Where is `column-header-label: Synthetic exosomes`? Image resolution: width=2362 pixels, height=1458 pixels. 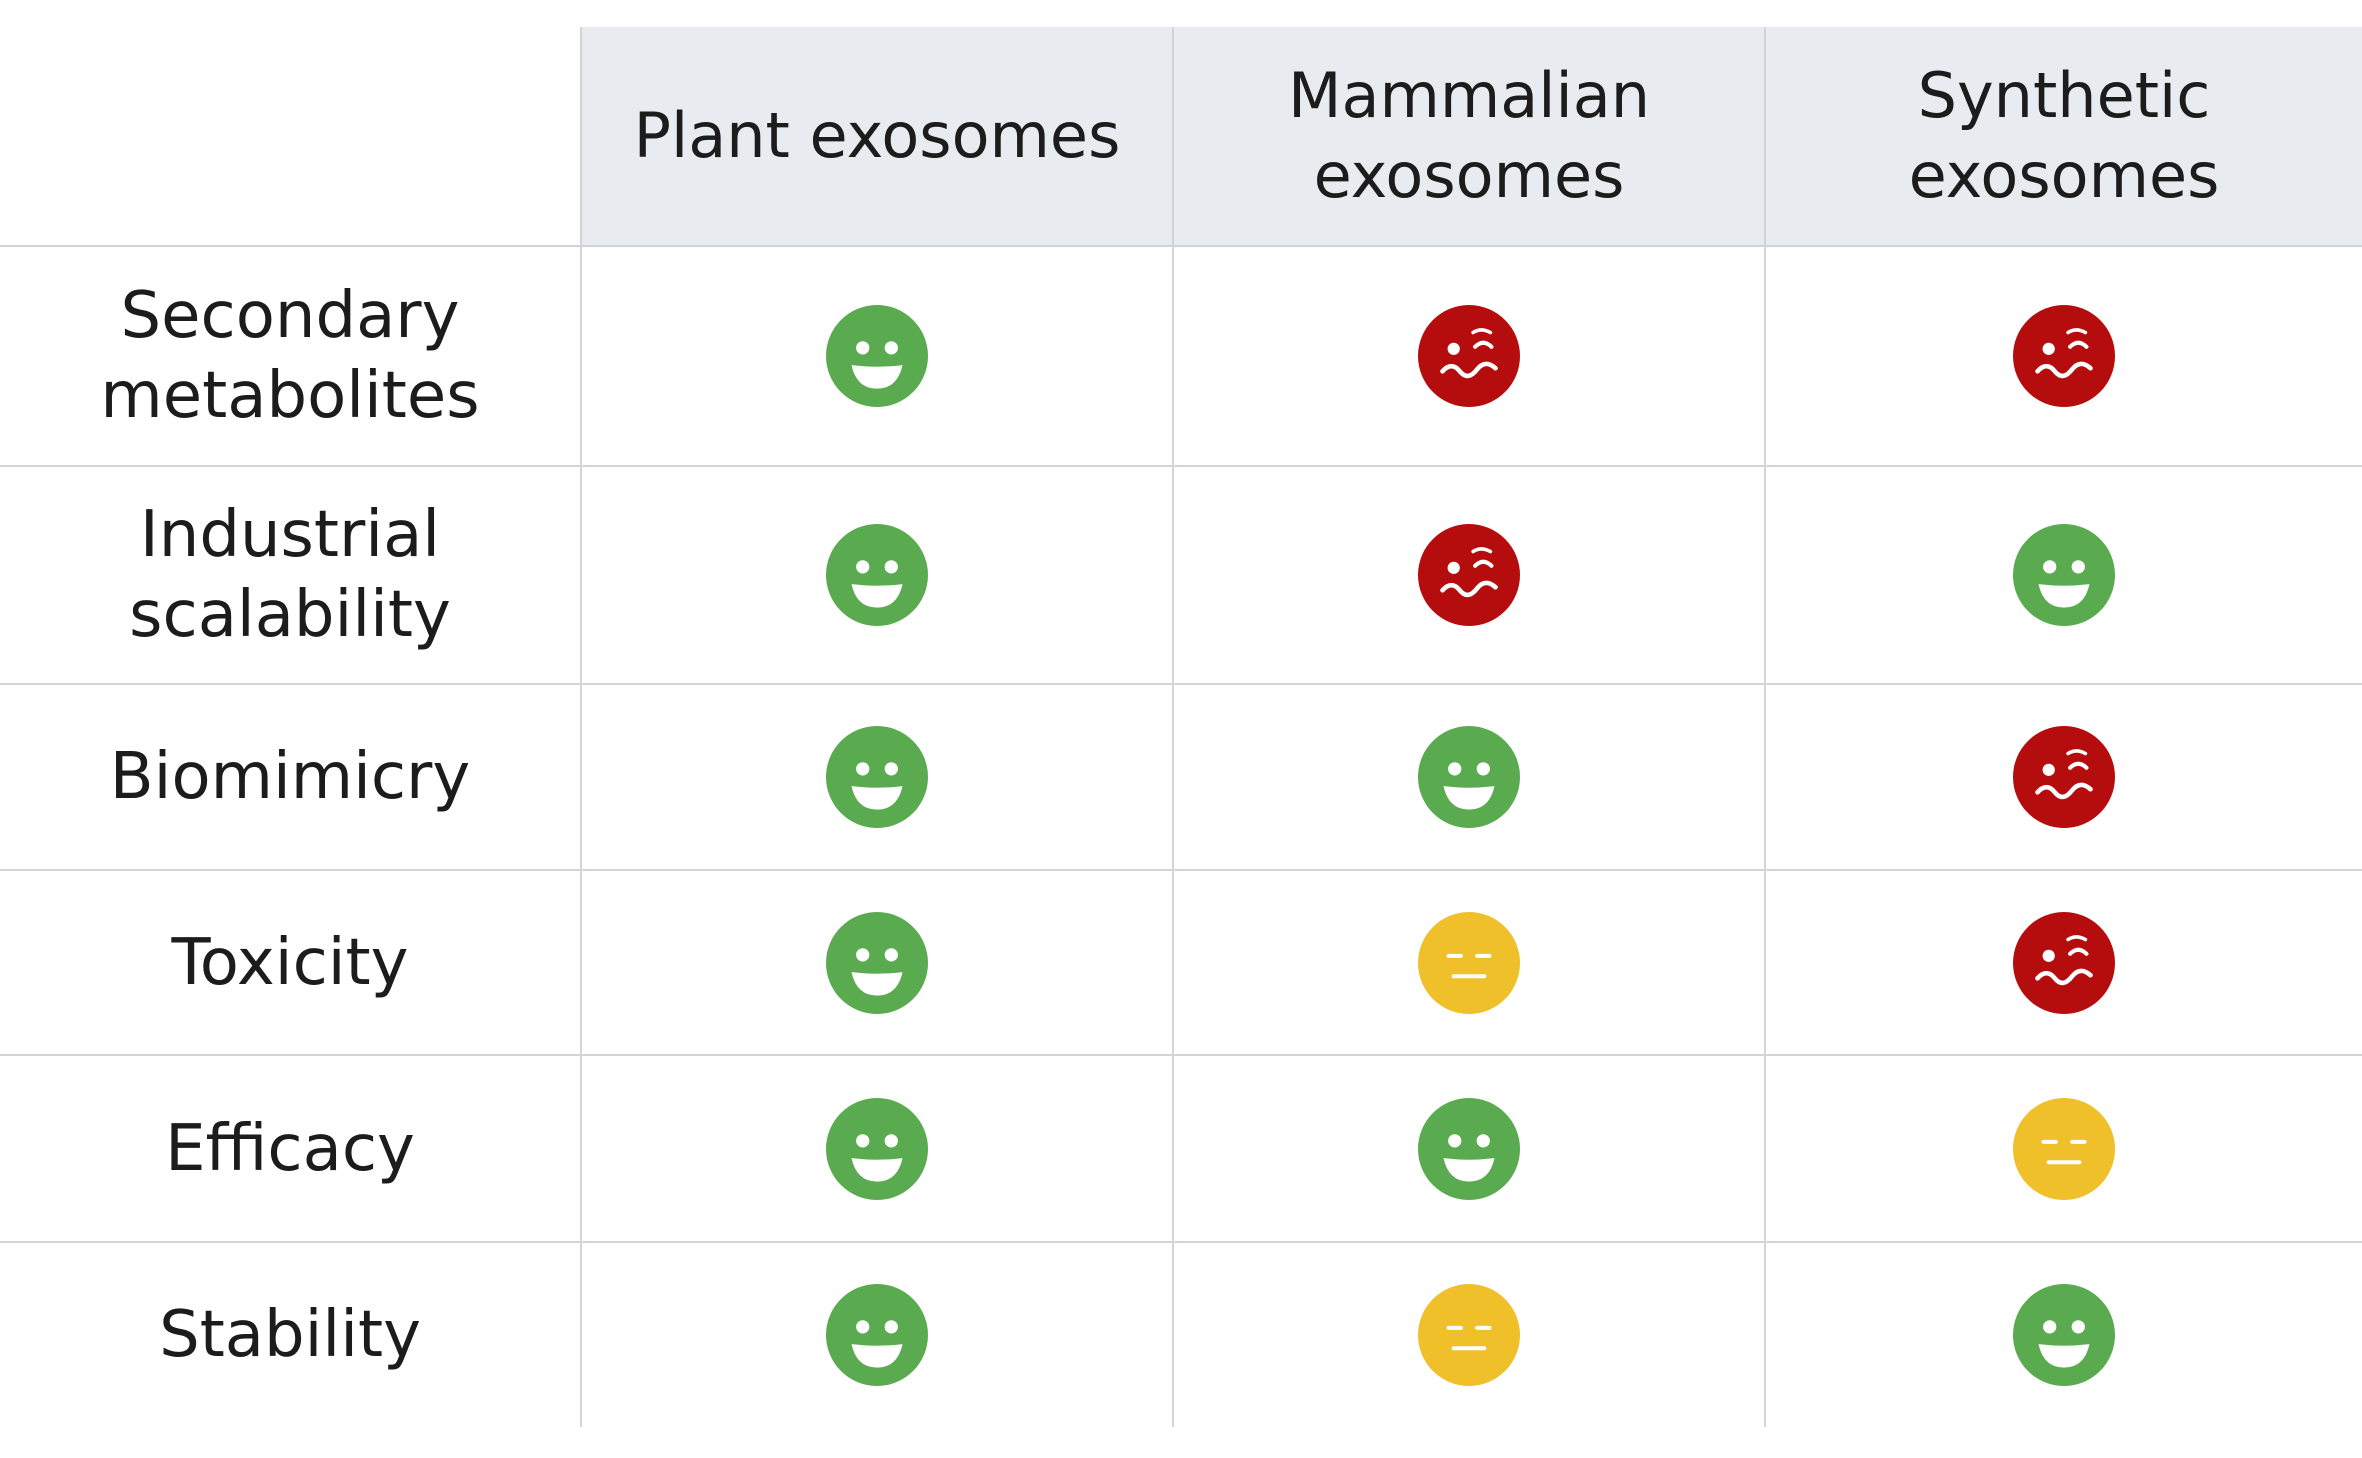
column-header-label: Synthetic exosomes is located at coordinates (2064, 135).